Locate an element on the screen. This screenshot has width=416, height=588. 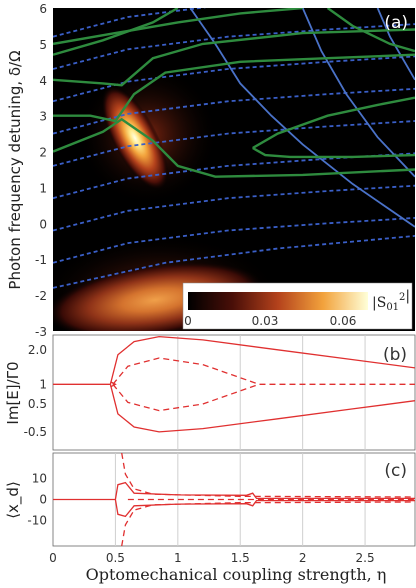
y-tick-label-a: 2 is located at coordinates (43, 153).